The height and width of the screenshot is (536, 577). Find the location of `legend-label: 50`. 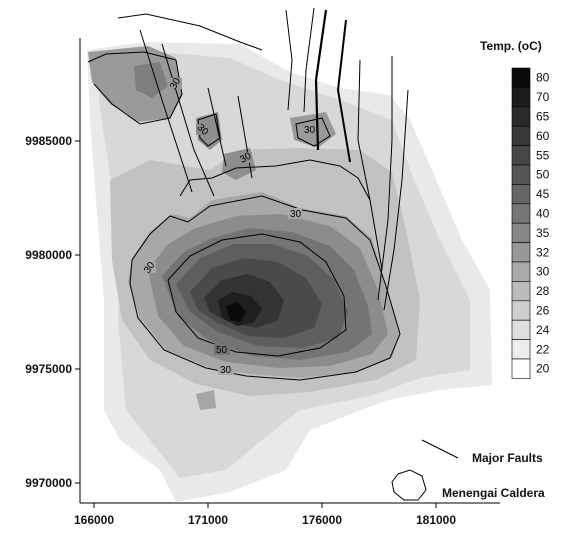

legend-label: 50 is located at coordinates (543, 175).